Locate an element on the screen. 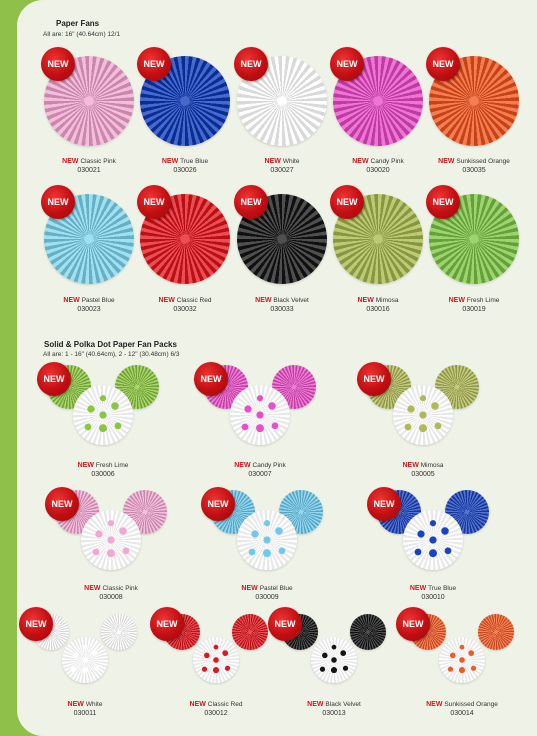 This screenshot has width=537, height=736. product-code: 030010 is located at coordinates (433, 597).